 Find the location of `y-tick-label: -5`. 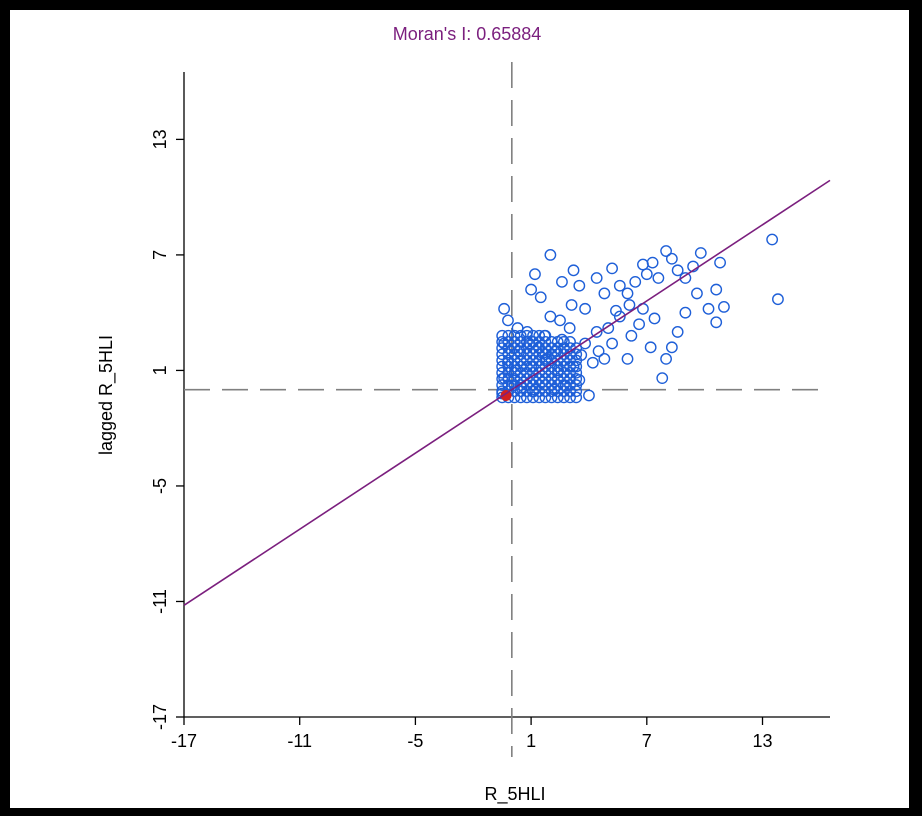

y-tick-label: -5 is located at coordinates (160, 486).